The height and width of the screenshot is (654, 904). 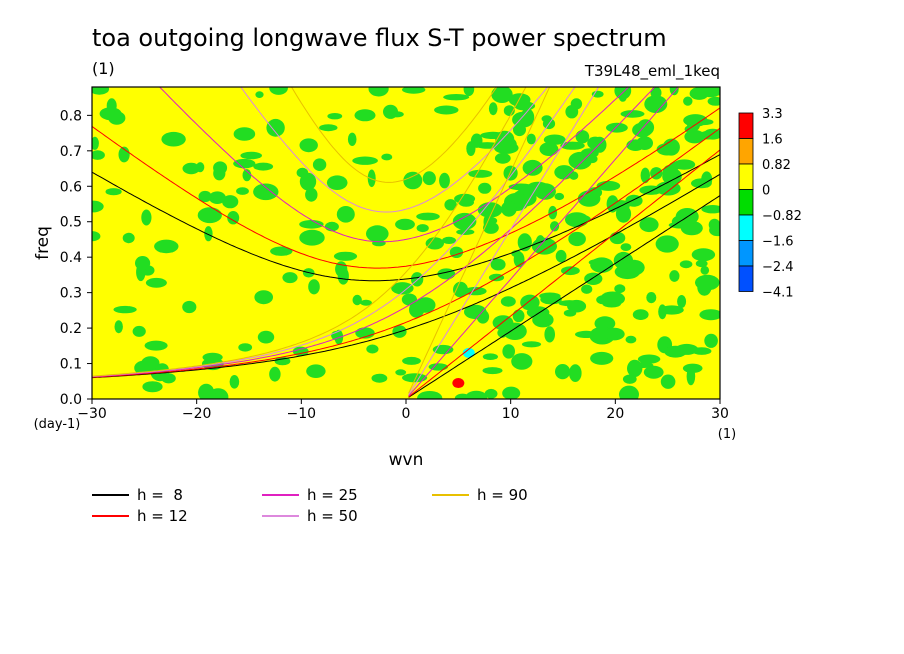 What do you see at coordinates (332, 516) in the screenshot?
I see `legend-label: h = 50` at bounding box center [332, 516].